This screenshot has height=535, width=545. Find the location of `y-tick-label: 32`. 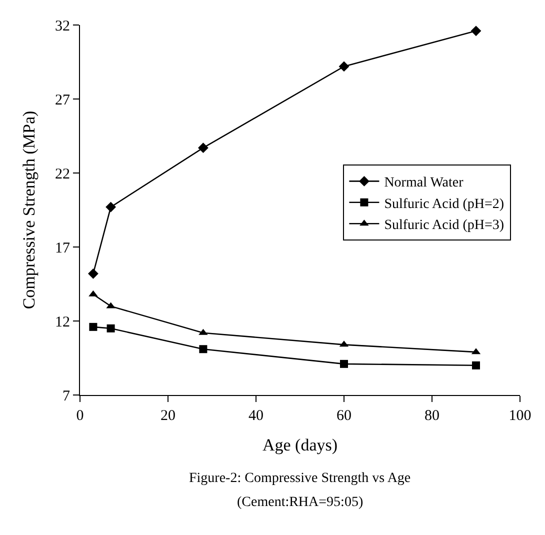

y-tick-label: 32 is located at coordinates (62, 26).